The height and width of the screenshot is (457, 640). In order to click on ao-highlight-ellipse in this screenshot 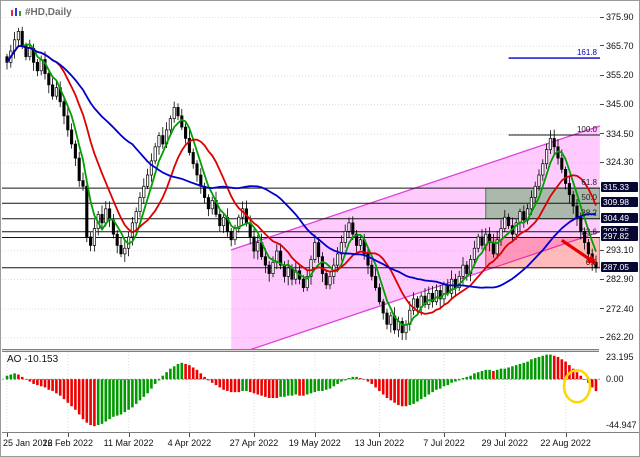, I will do `click(577, 386)`.